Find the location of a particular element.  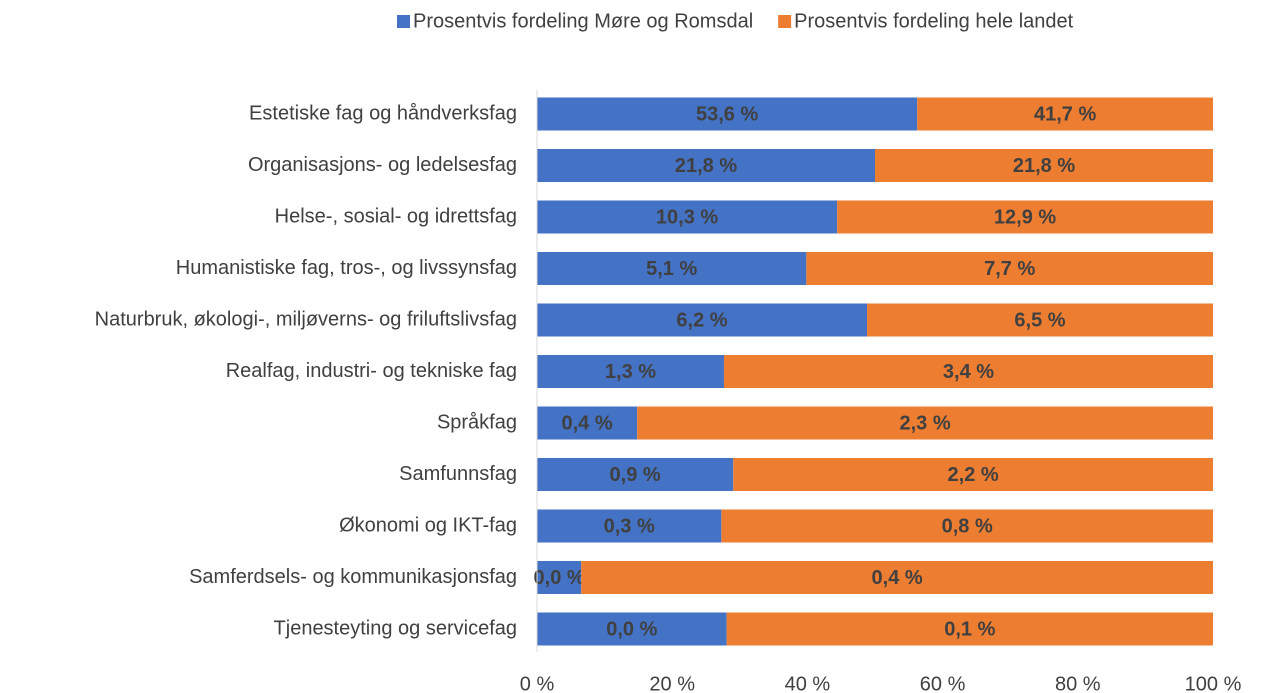

data-label: 6,2 % is located at coordinates (701, 320).